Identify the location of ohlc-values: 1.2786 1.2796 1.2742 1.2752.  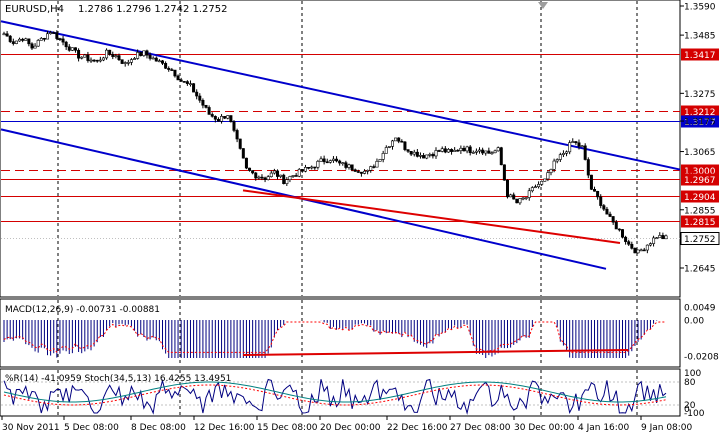
(153, 9).